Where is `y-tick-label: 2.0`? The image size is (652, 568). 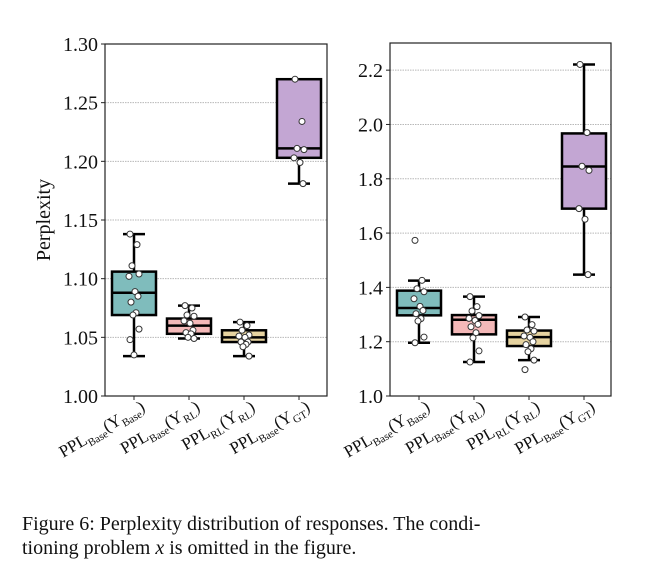 y-tick-label: 2.0 is located at coordinates (370, 125).